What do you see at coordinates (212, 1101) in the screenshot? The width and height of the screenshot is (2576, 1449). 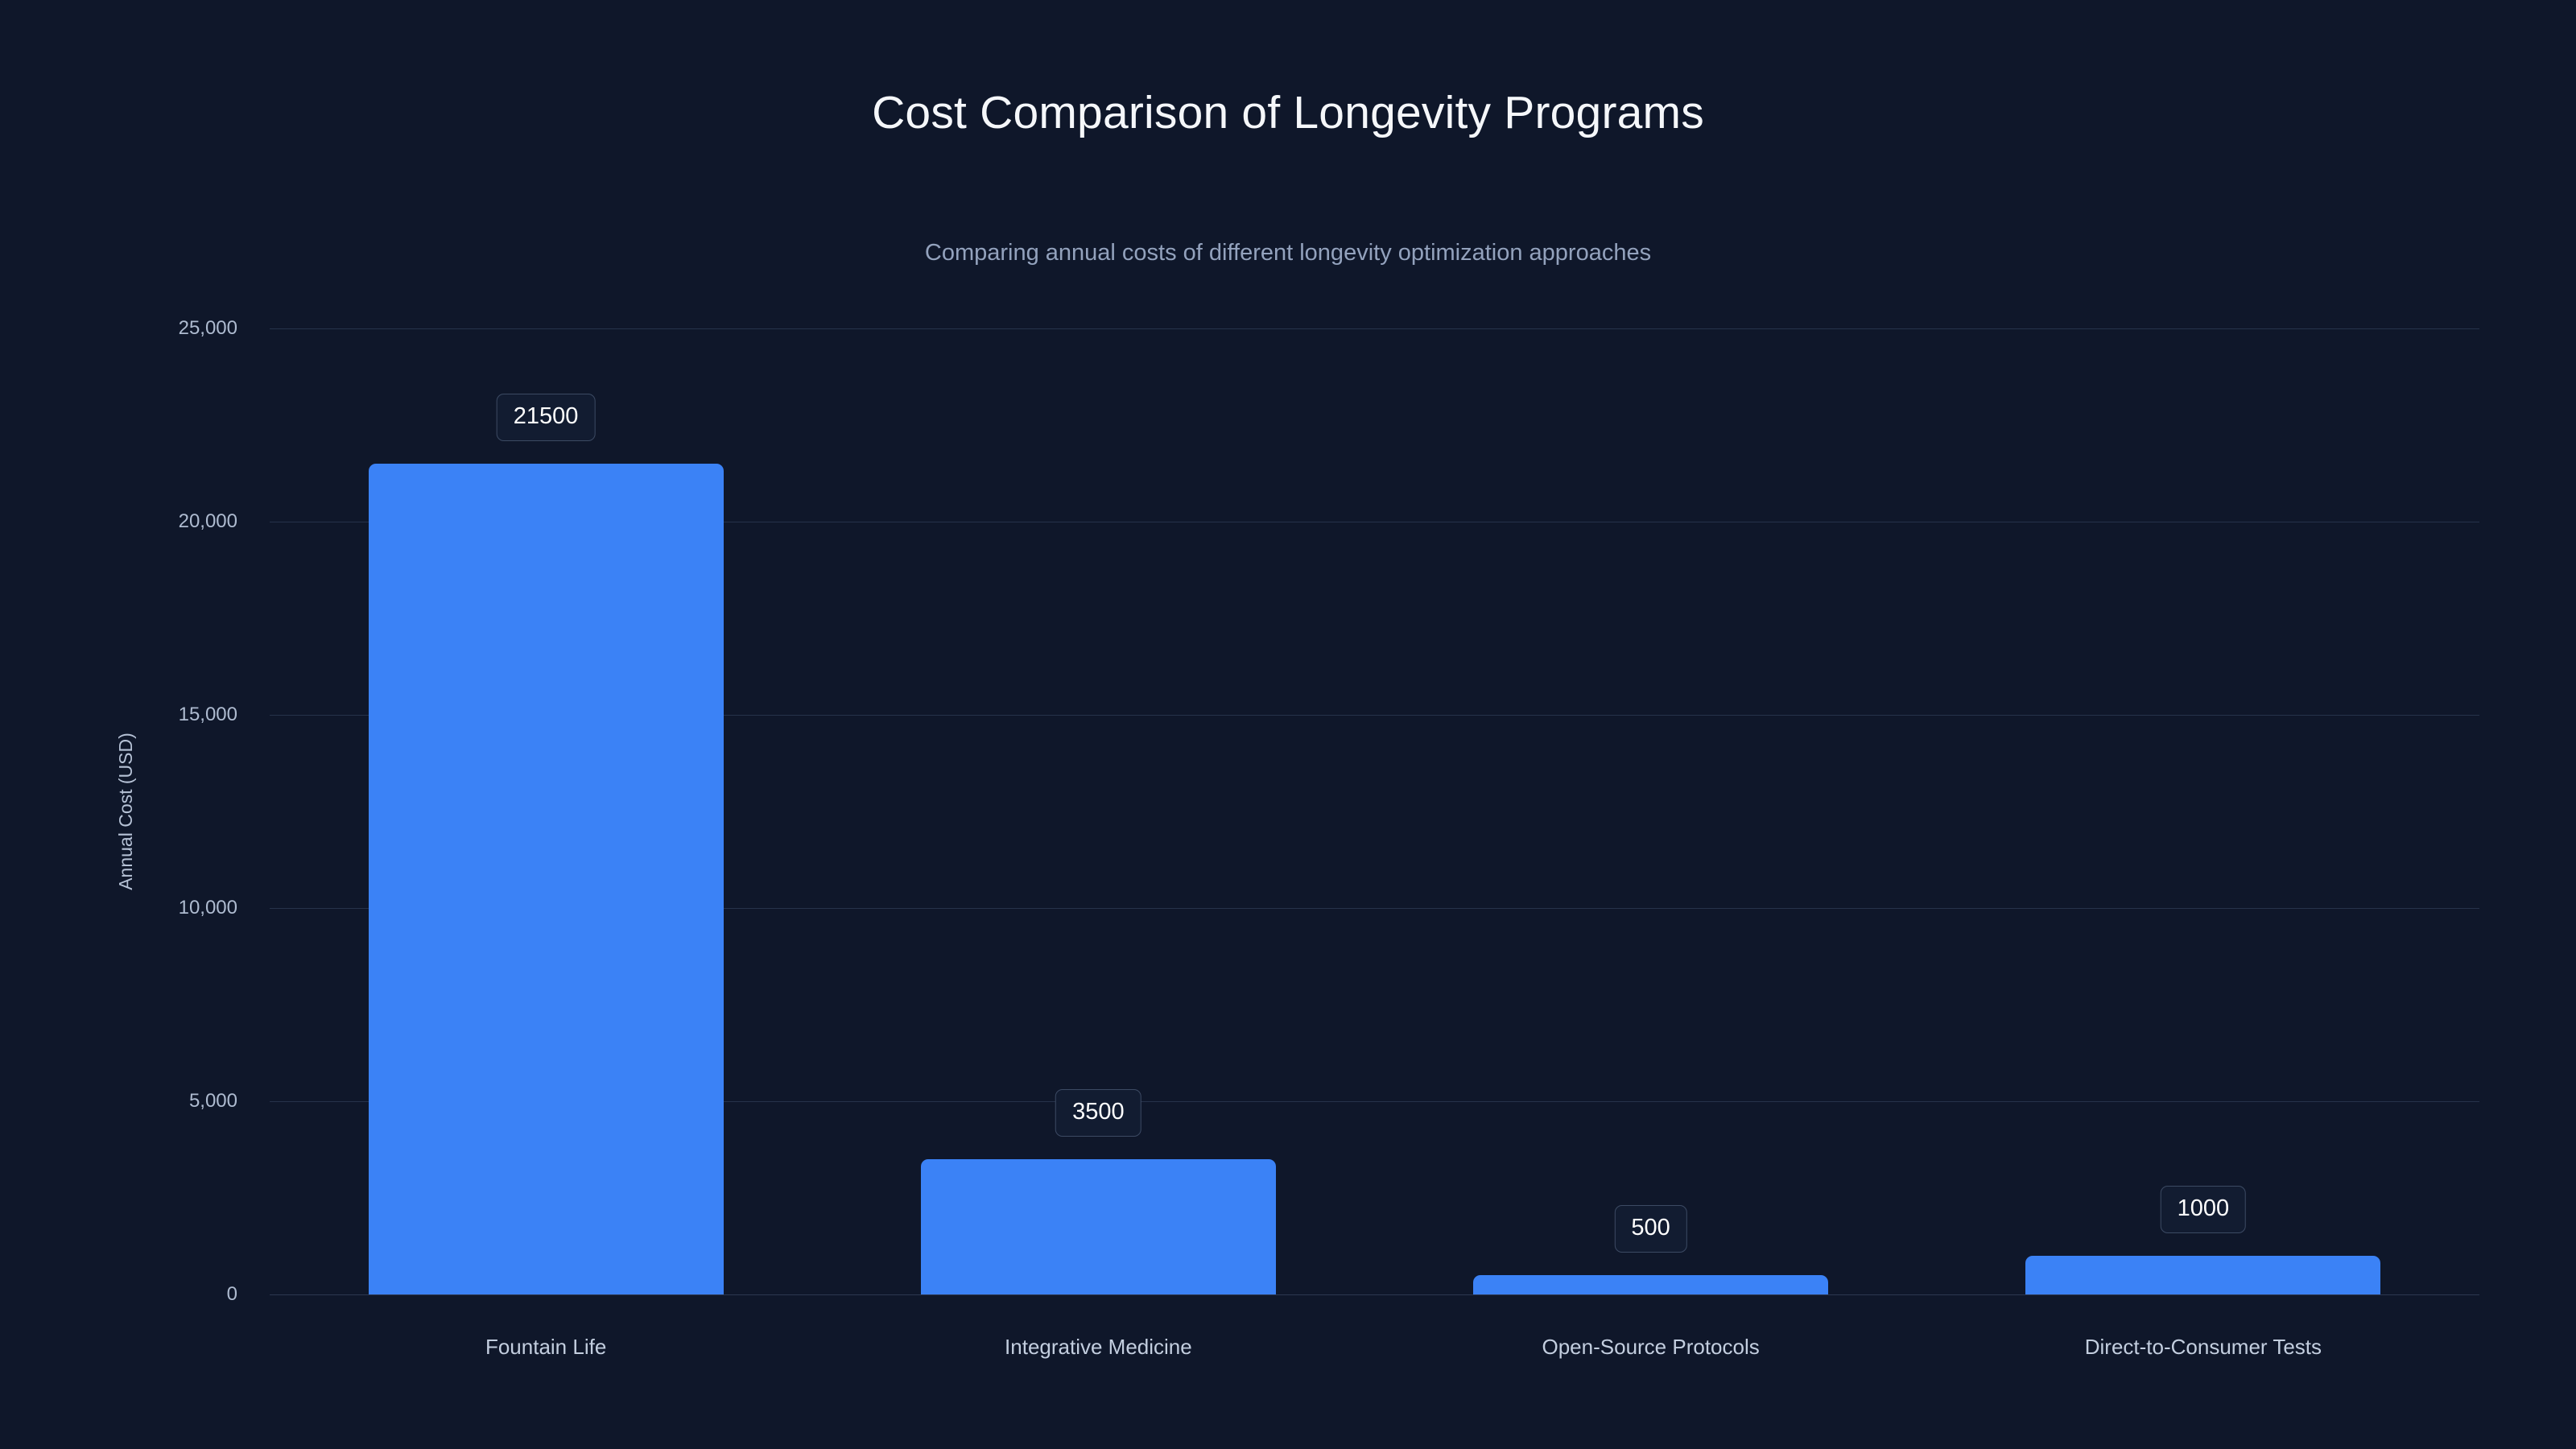 I see `y-axis-tick-label: 5,000` at bounding box center [212, 1101].